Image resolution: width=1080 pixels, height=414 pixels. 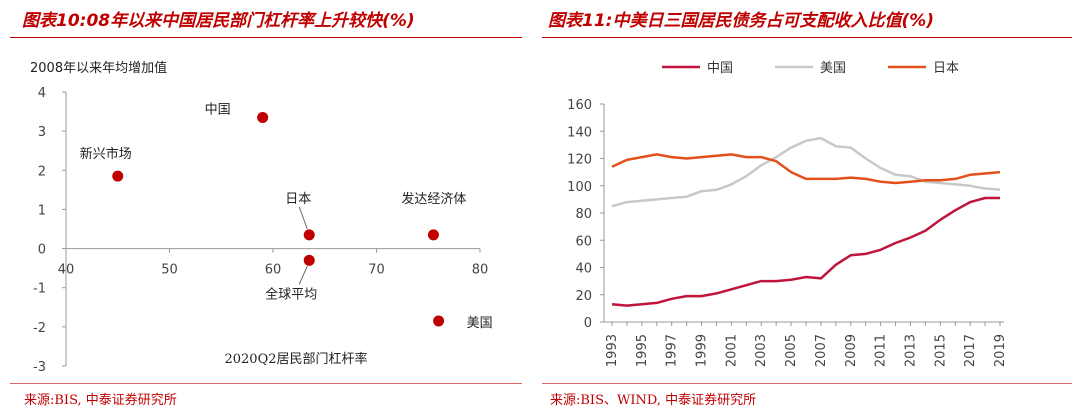 What do you see at coordinates (291, 294) in the screenshot?
I see `point-label: 全球平均` at bounding box center [291, 294].